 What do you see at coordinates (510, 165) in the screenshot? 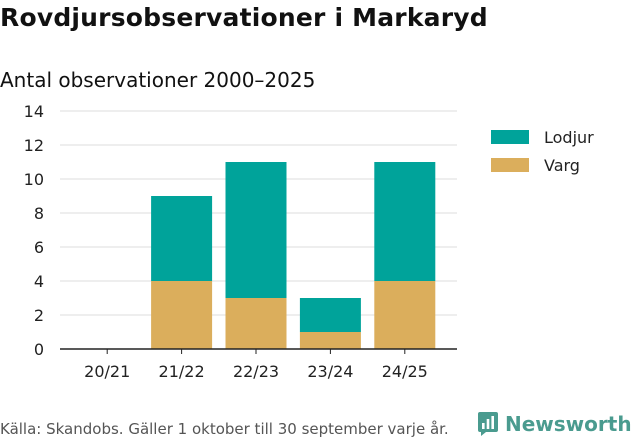
I see `legend-swatch-varg` at bounding box center [510, 165].